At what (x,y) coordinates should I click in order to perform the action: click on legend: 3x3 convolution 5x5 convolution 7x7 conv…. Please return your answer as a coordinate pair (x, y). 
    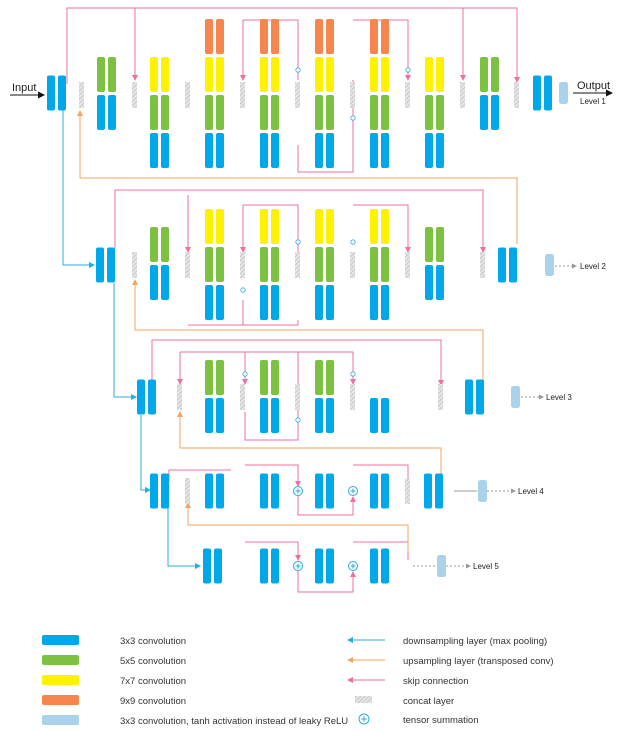
    Looking at the image, I should click on (298, 681).